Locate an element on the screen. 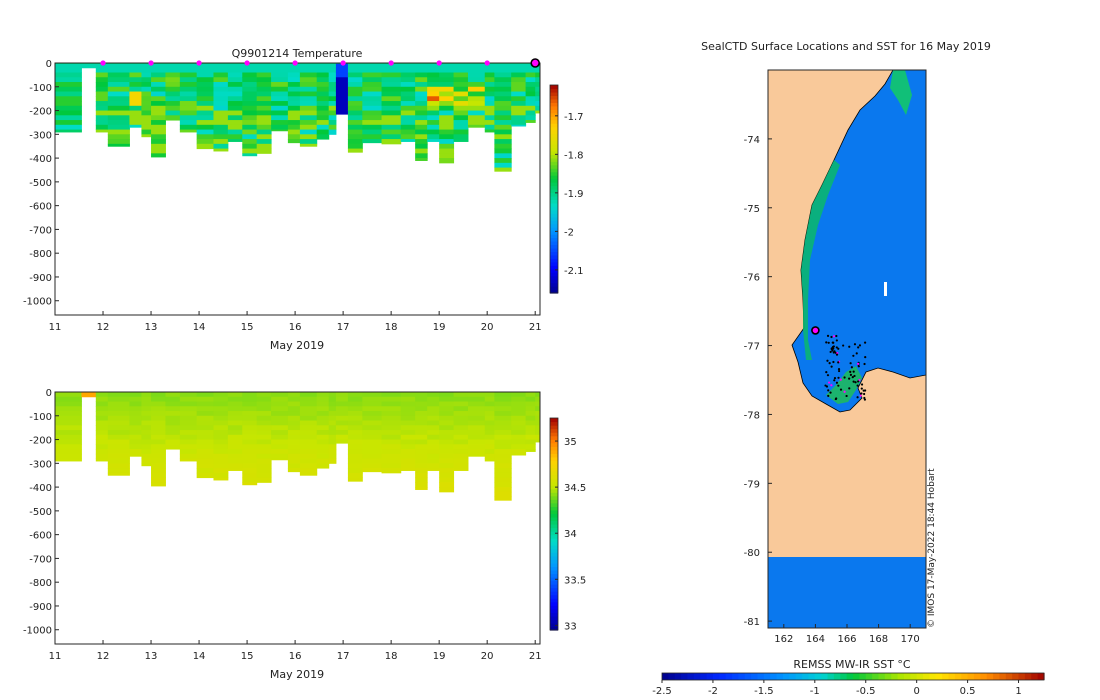  colorbar-tick-label: -2.1 is located at coordinates (574, 271).